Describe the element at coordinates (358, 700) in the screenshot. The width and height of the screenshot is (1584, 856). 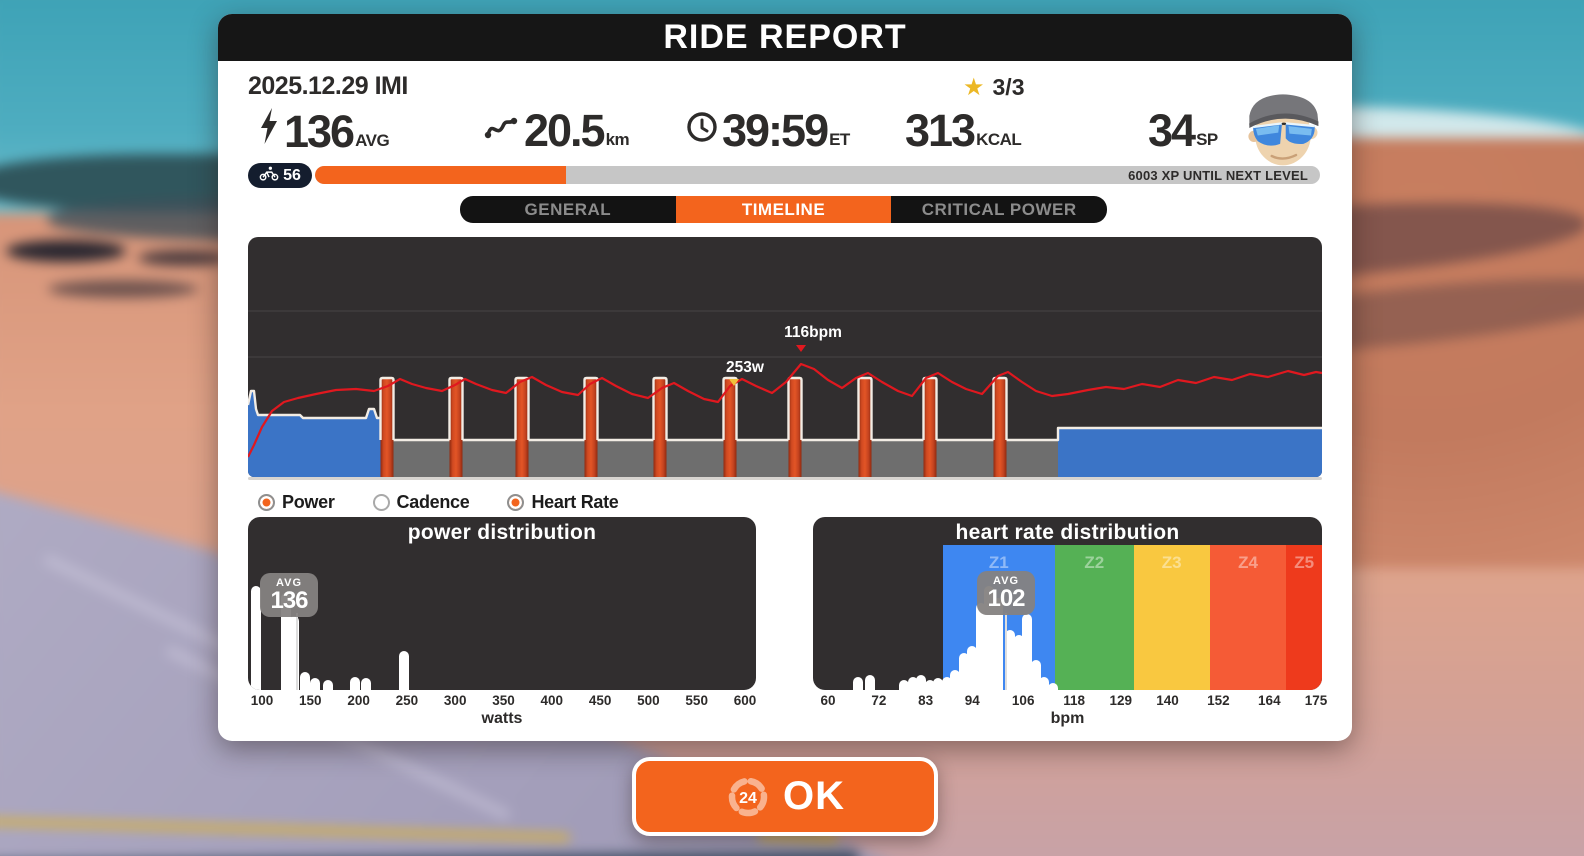
I see `axis-tick-label: 200` at that location.